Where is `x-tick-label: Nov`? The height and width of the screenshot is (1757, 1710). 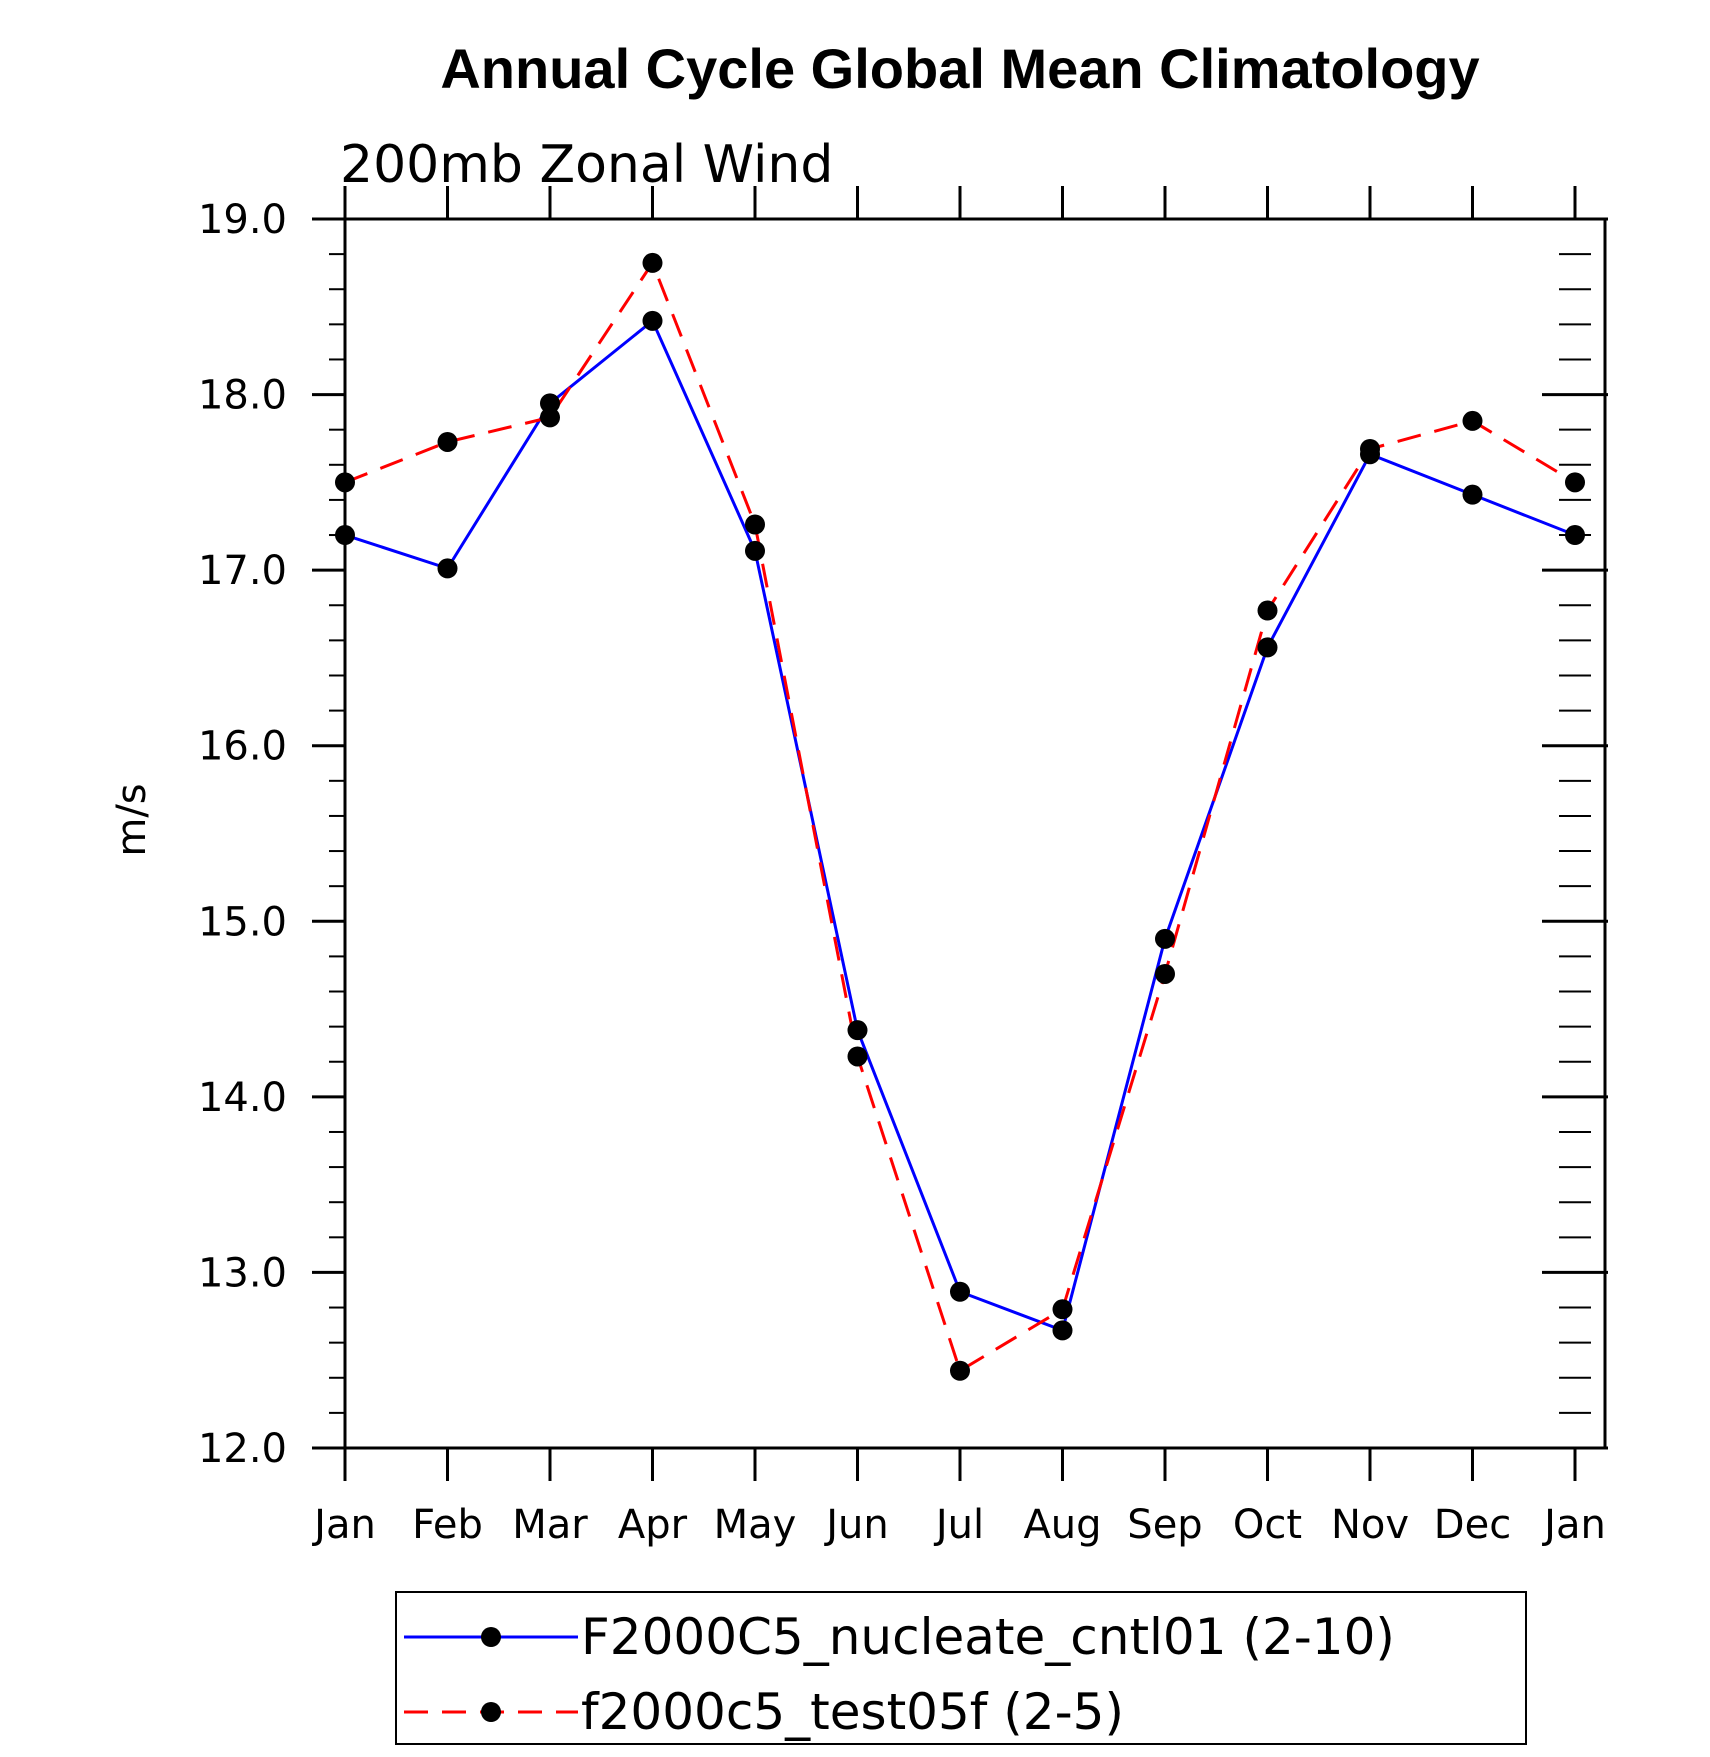 x-tick-label: Nov is located at coordinates (1370, 1525).